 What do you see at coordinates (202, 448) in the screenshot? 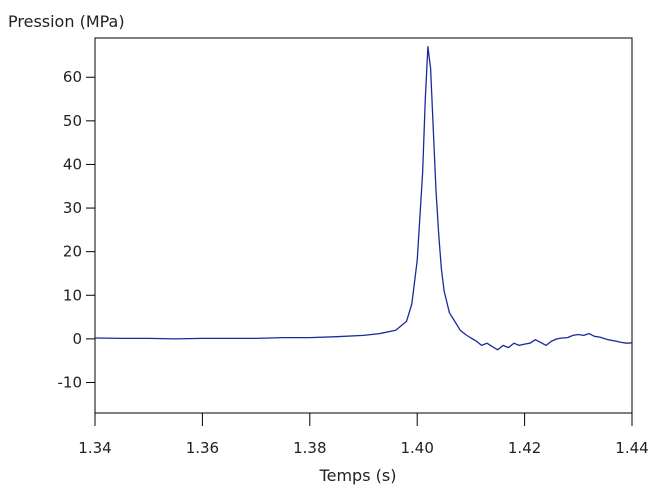
I see `x-tick-label: 1.36` at bounding box center [202, 448].